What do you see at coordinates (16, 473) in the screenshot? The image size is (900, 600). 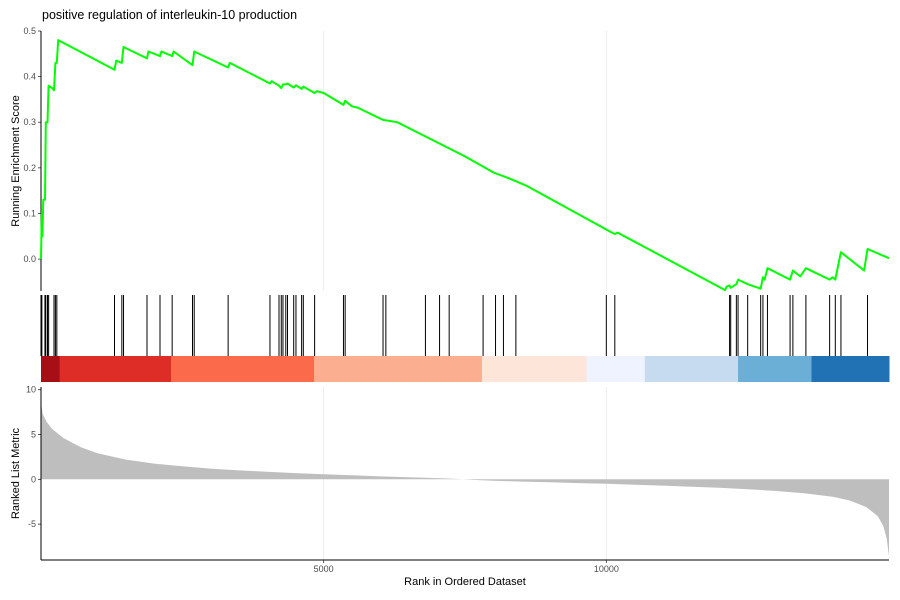 I see `metric-y-axis-title: Ranked List Metric` at bounding box center [16, 473].